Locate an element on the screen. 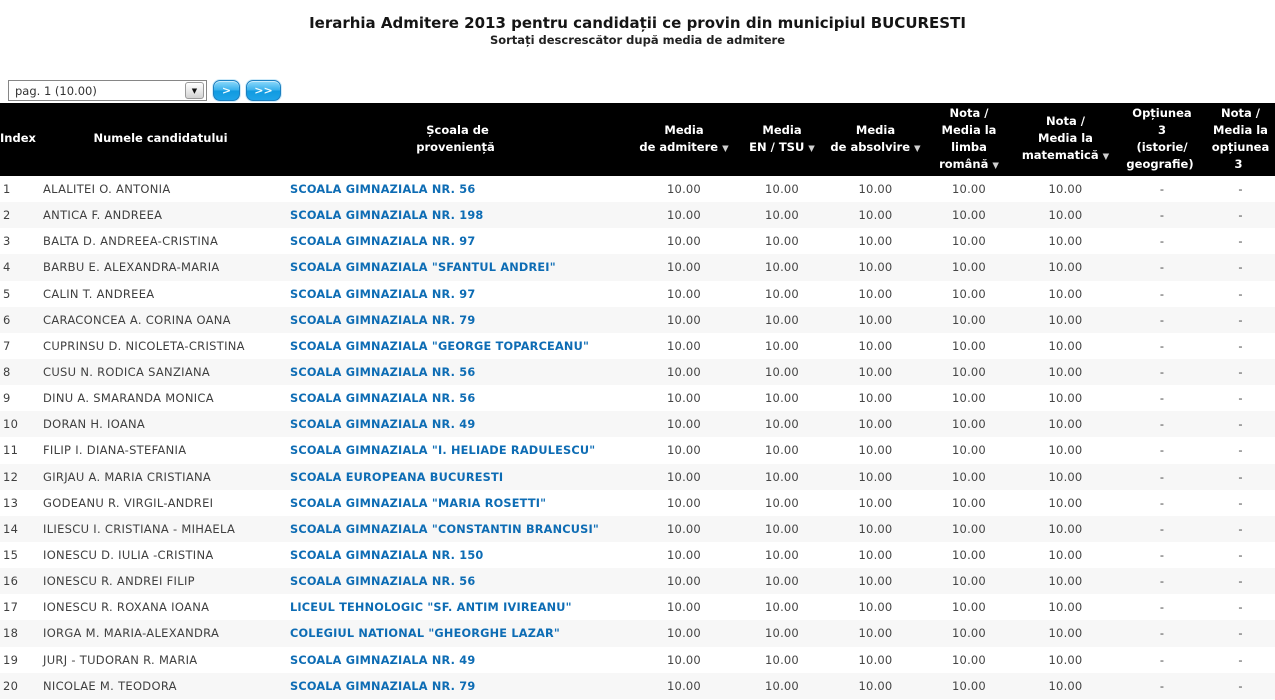 The height and width of the screenshot is (700, 1275). school-link: SCOALA GIMNAZIALA NR. 198 is located at coordinates (387, 216).